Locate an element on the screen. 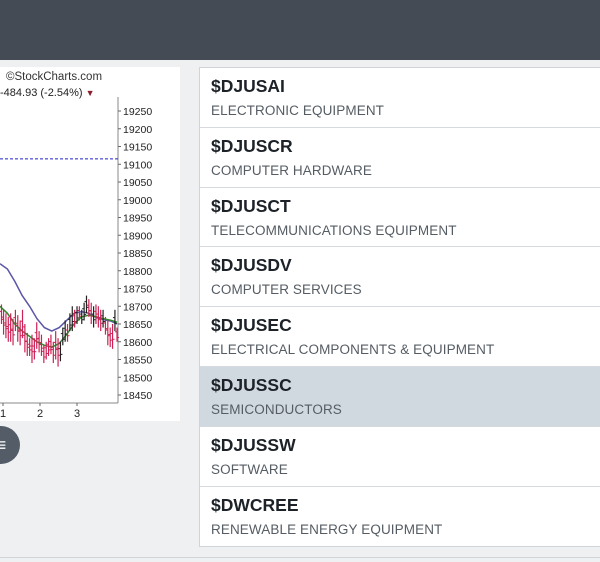 Image resolution: width=600 pixels, height=562 pixels. symbol-label: $DJUSCR is located at coordinates (252, 145).